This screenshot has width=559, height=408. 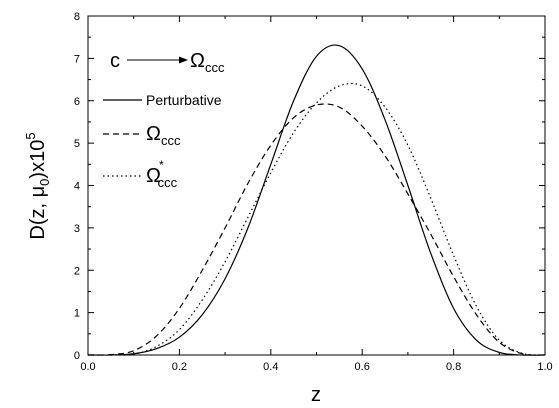 What do you see at coordinates (87, 367) in the screenshot?
I see `x-tick-label: 0.0` at bounding box center [87, 367].